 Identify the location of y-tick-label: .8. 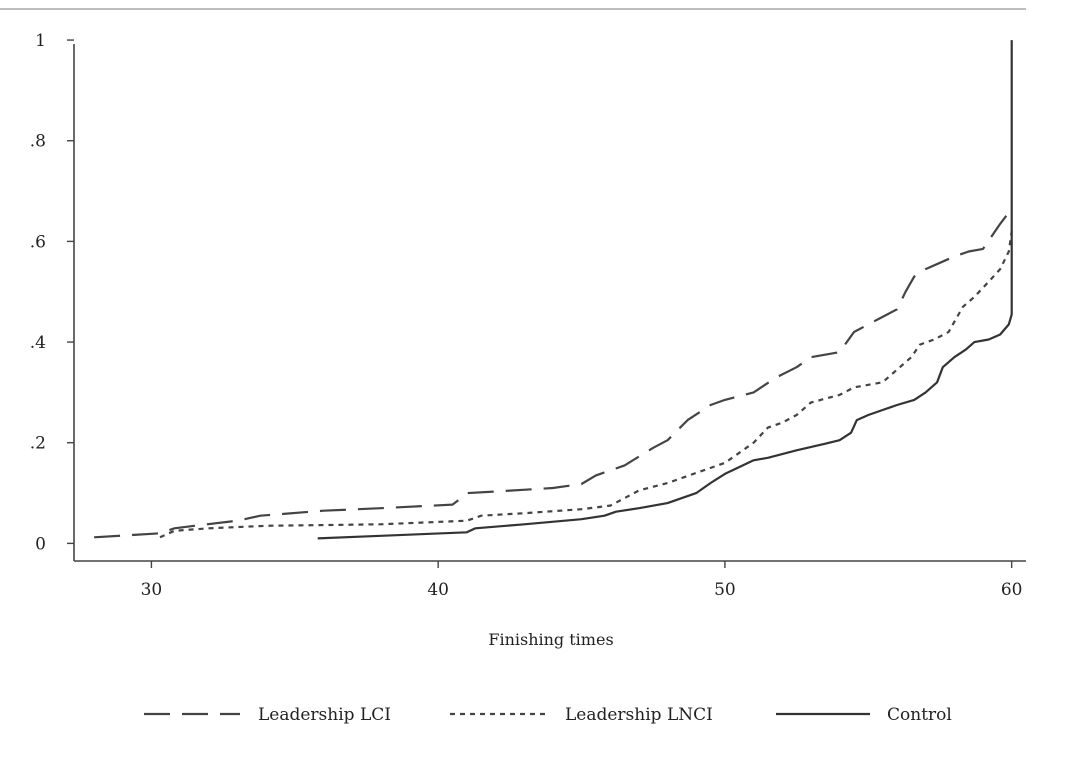
(38, 142).